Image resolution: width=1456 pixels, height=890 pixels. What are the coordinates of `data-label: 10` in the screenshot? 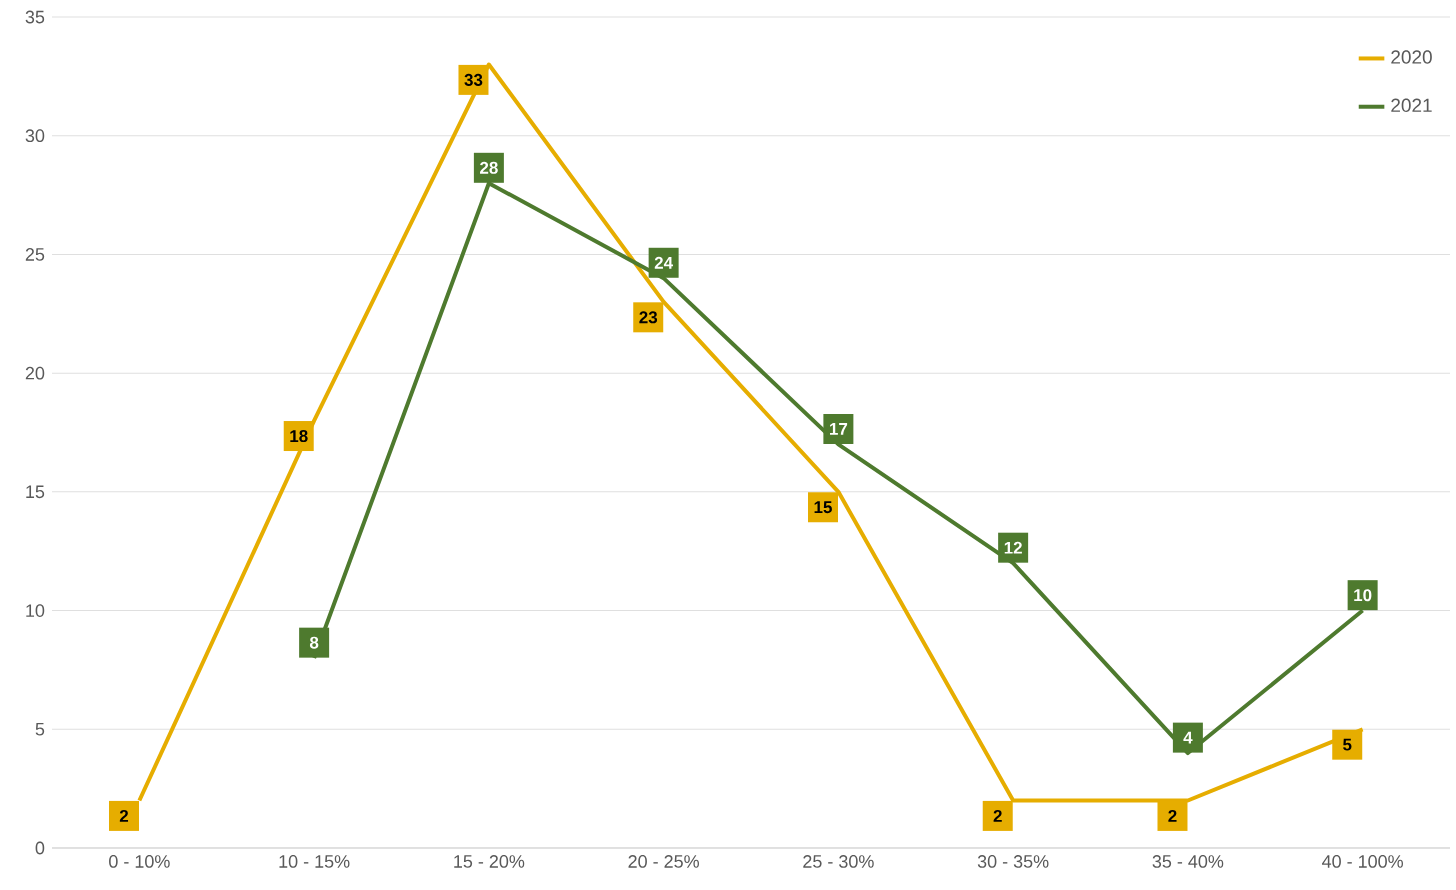 It's located at (1363, 595).